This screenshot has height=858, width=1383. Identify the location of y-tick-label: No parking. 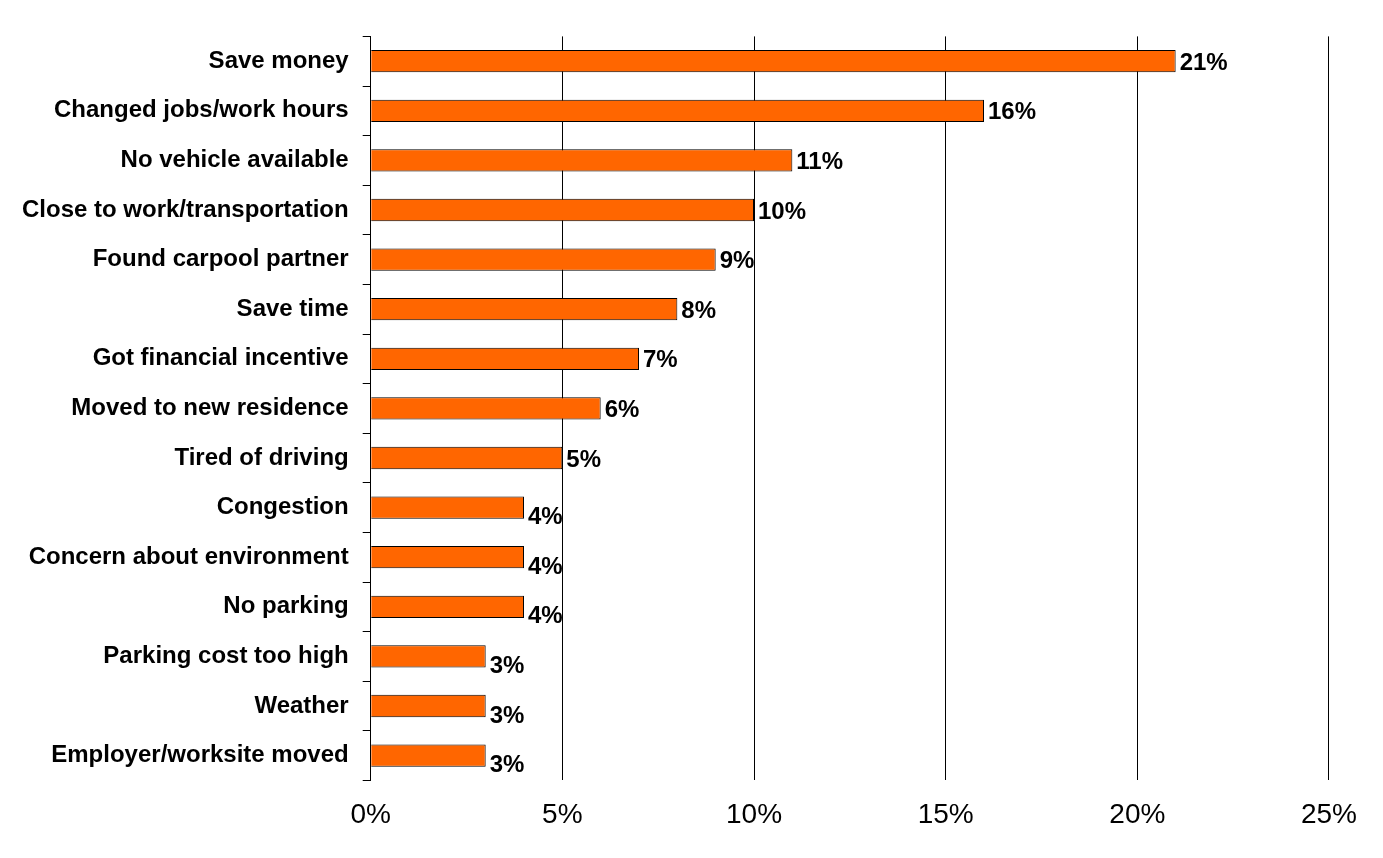
(286, 605).